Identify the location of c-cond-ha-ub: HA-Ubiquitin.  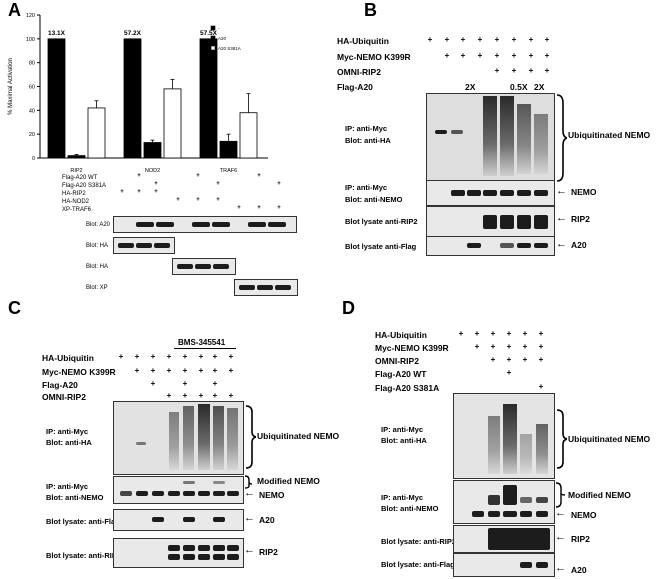
(68, 358).